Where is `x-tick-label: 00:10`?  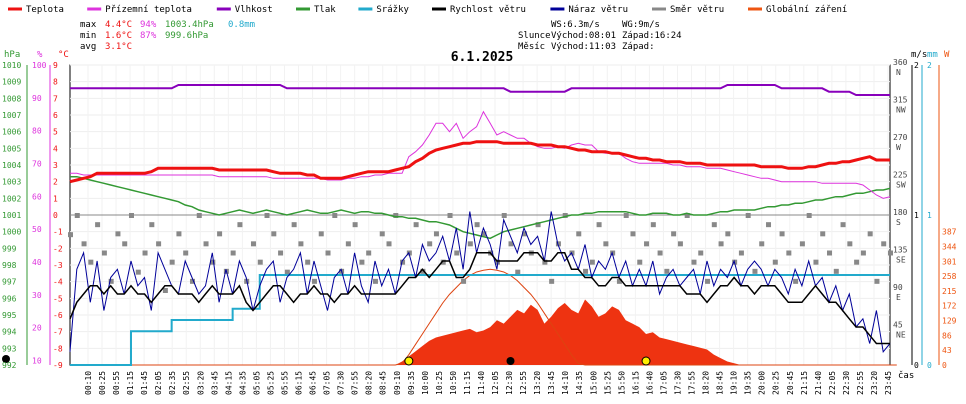
x-tick-label: 00:10 is located at coordinates (88, 383).